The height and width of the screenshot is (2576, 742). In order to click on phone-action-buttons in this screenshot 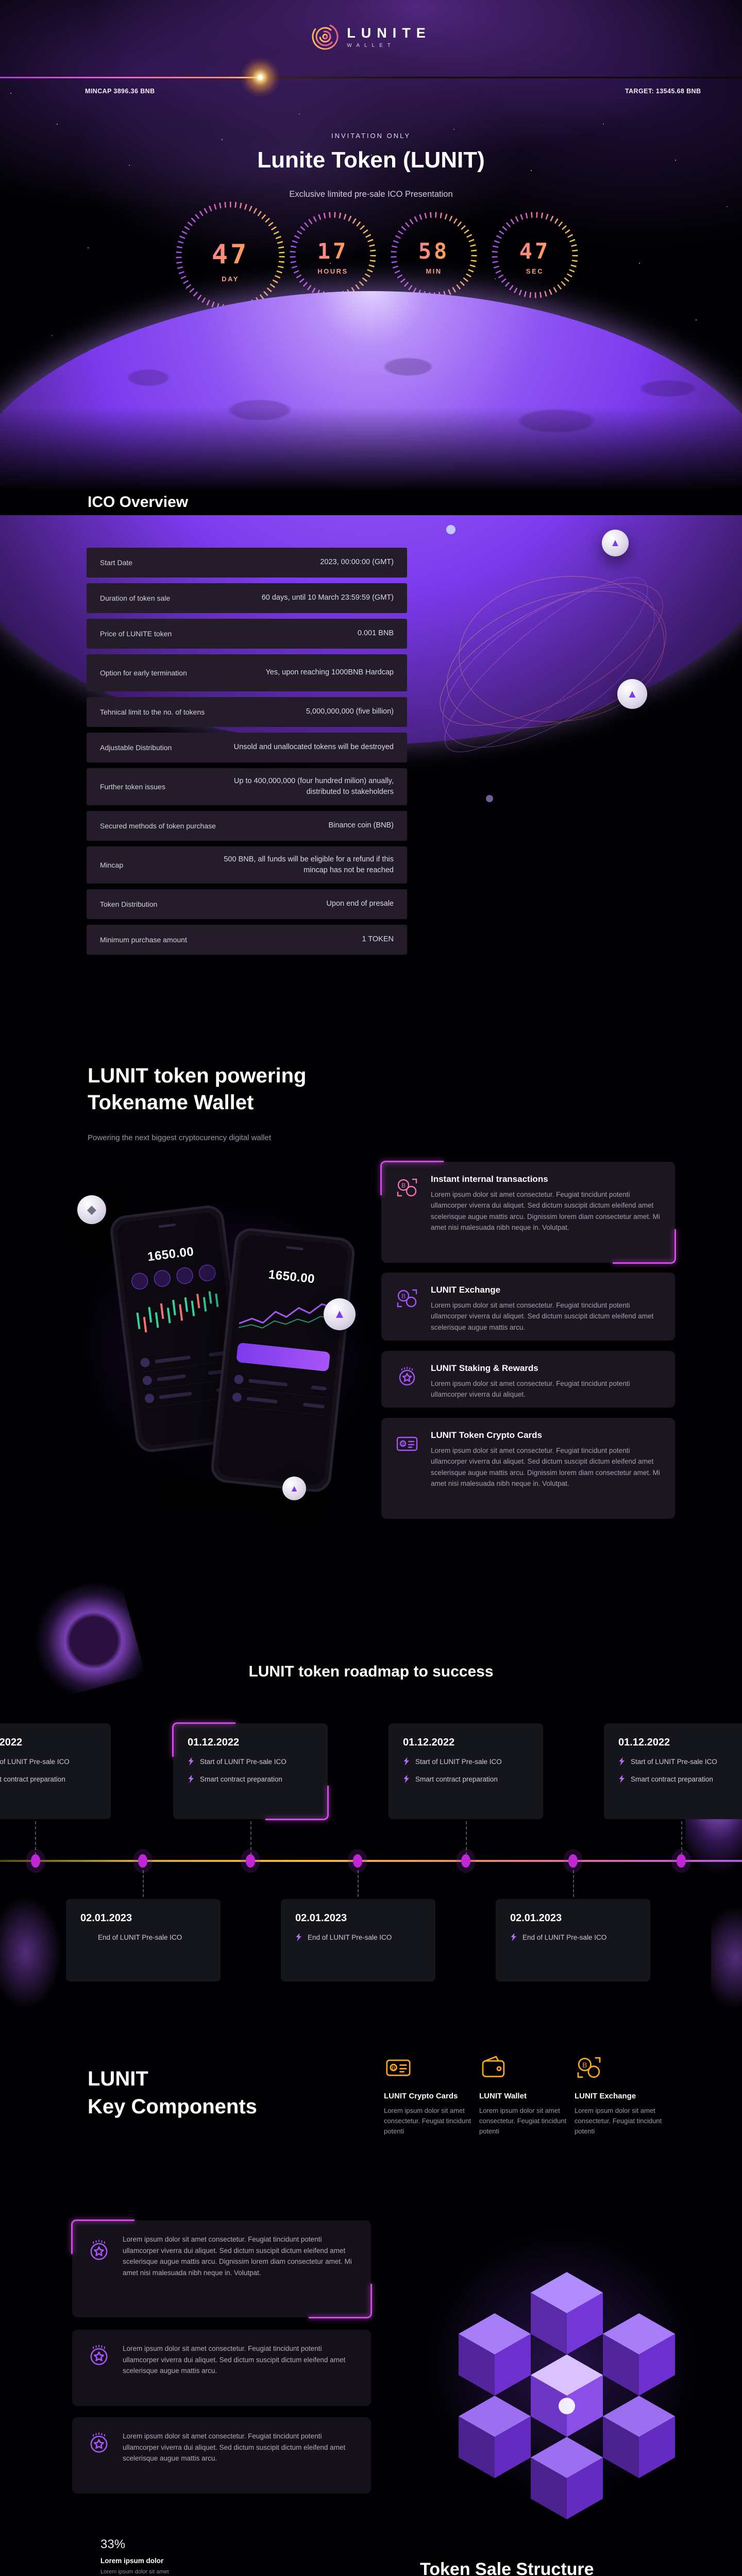, I will do `click(173, 1277)`.